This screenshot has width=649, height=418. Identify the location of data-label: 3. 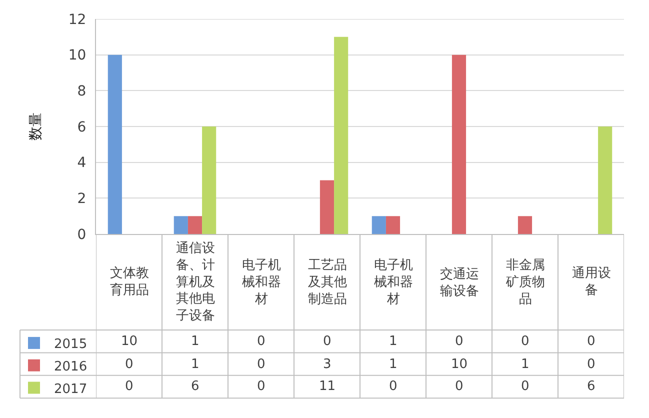
(327, 364).